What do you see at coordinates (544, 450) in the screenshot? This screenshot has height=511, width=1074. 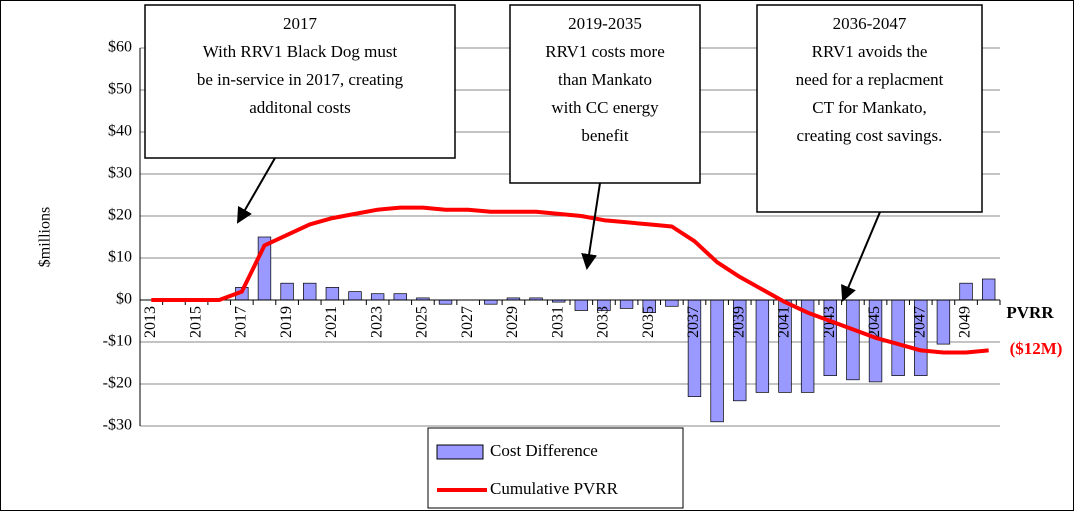 I see `legend-label: Cost Difference` at bounding box center [544, 450].